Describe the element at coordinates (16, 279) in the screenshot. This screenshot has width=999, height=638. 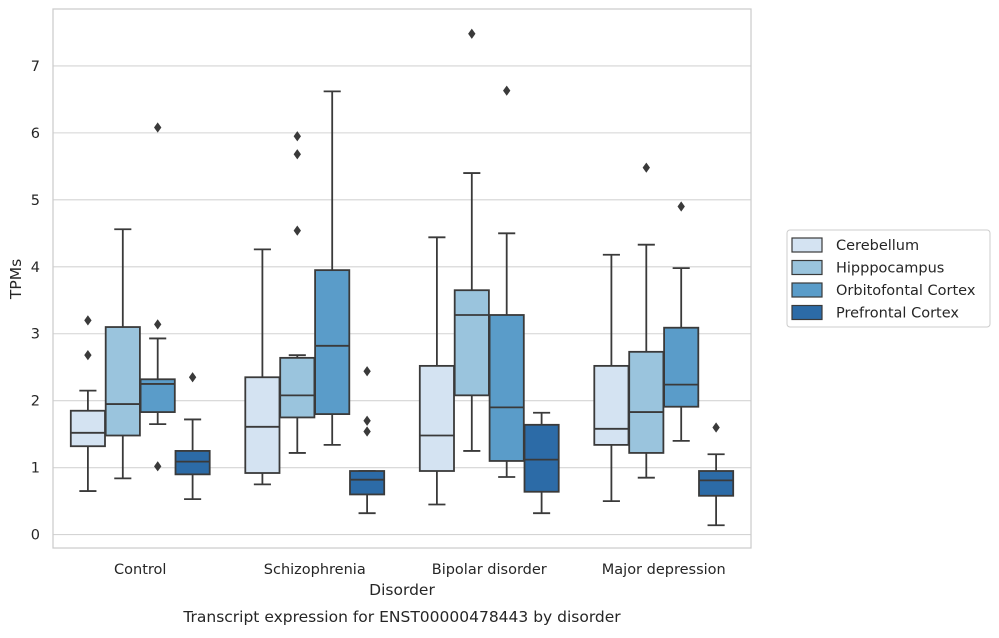
I see `y-axis-label: TPMs` at that location.